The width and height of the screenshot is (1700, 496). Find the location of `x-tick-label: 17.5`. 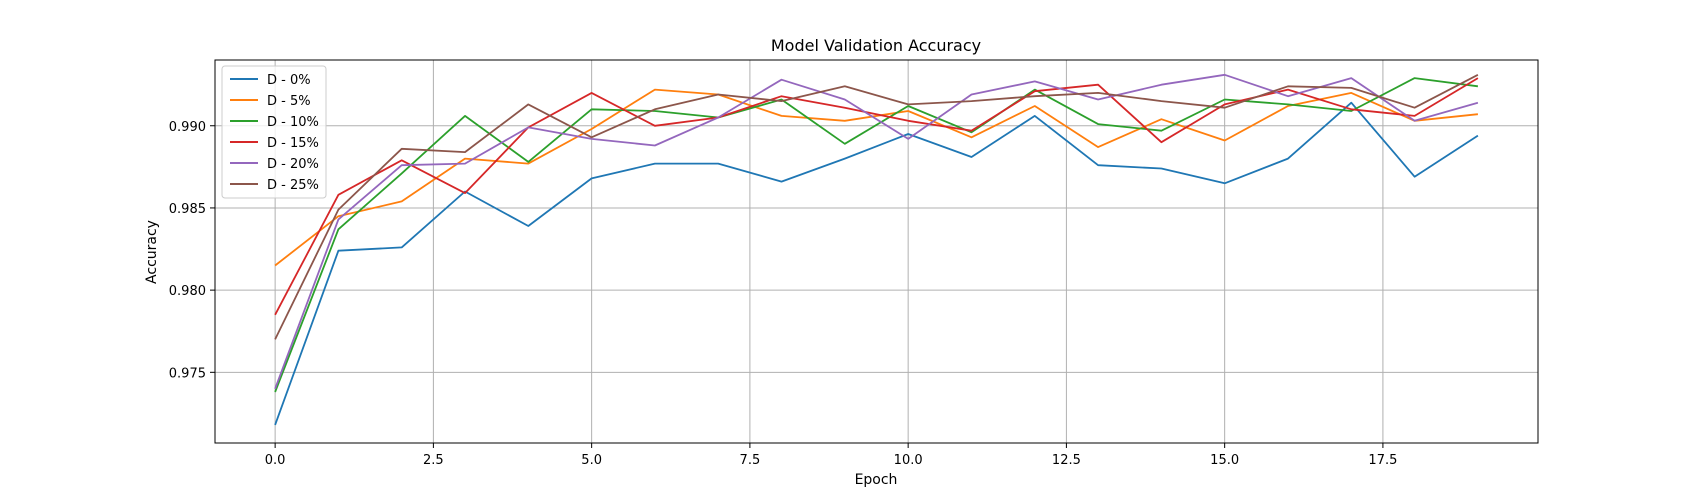

x-tick-label: 17.5 is located at coordinates (1382, 460).